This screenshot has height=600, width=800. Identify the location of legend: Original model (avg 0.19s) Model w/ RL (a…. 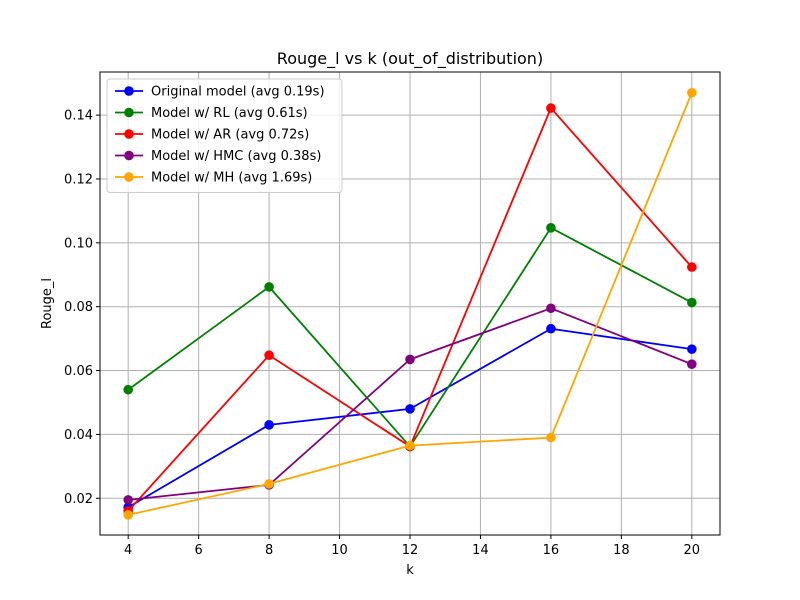
(224, 135).